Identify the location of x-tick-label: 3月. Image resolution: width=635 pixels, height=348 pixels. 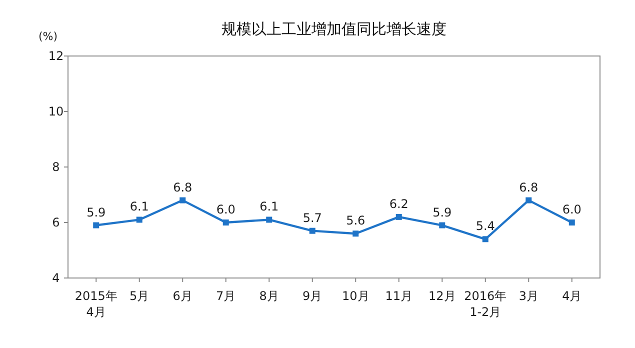
(528, 296).